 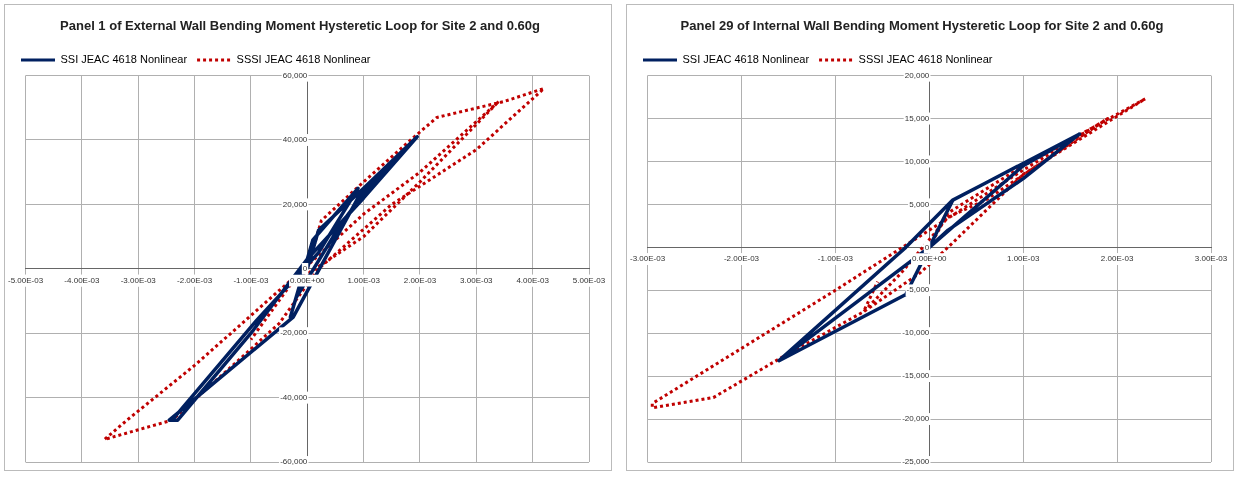 What do you see at coordinates (919, 204) in the screenshot?
I see `y-tick-label: 5,000` at bounding box center [919, 204].